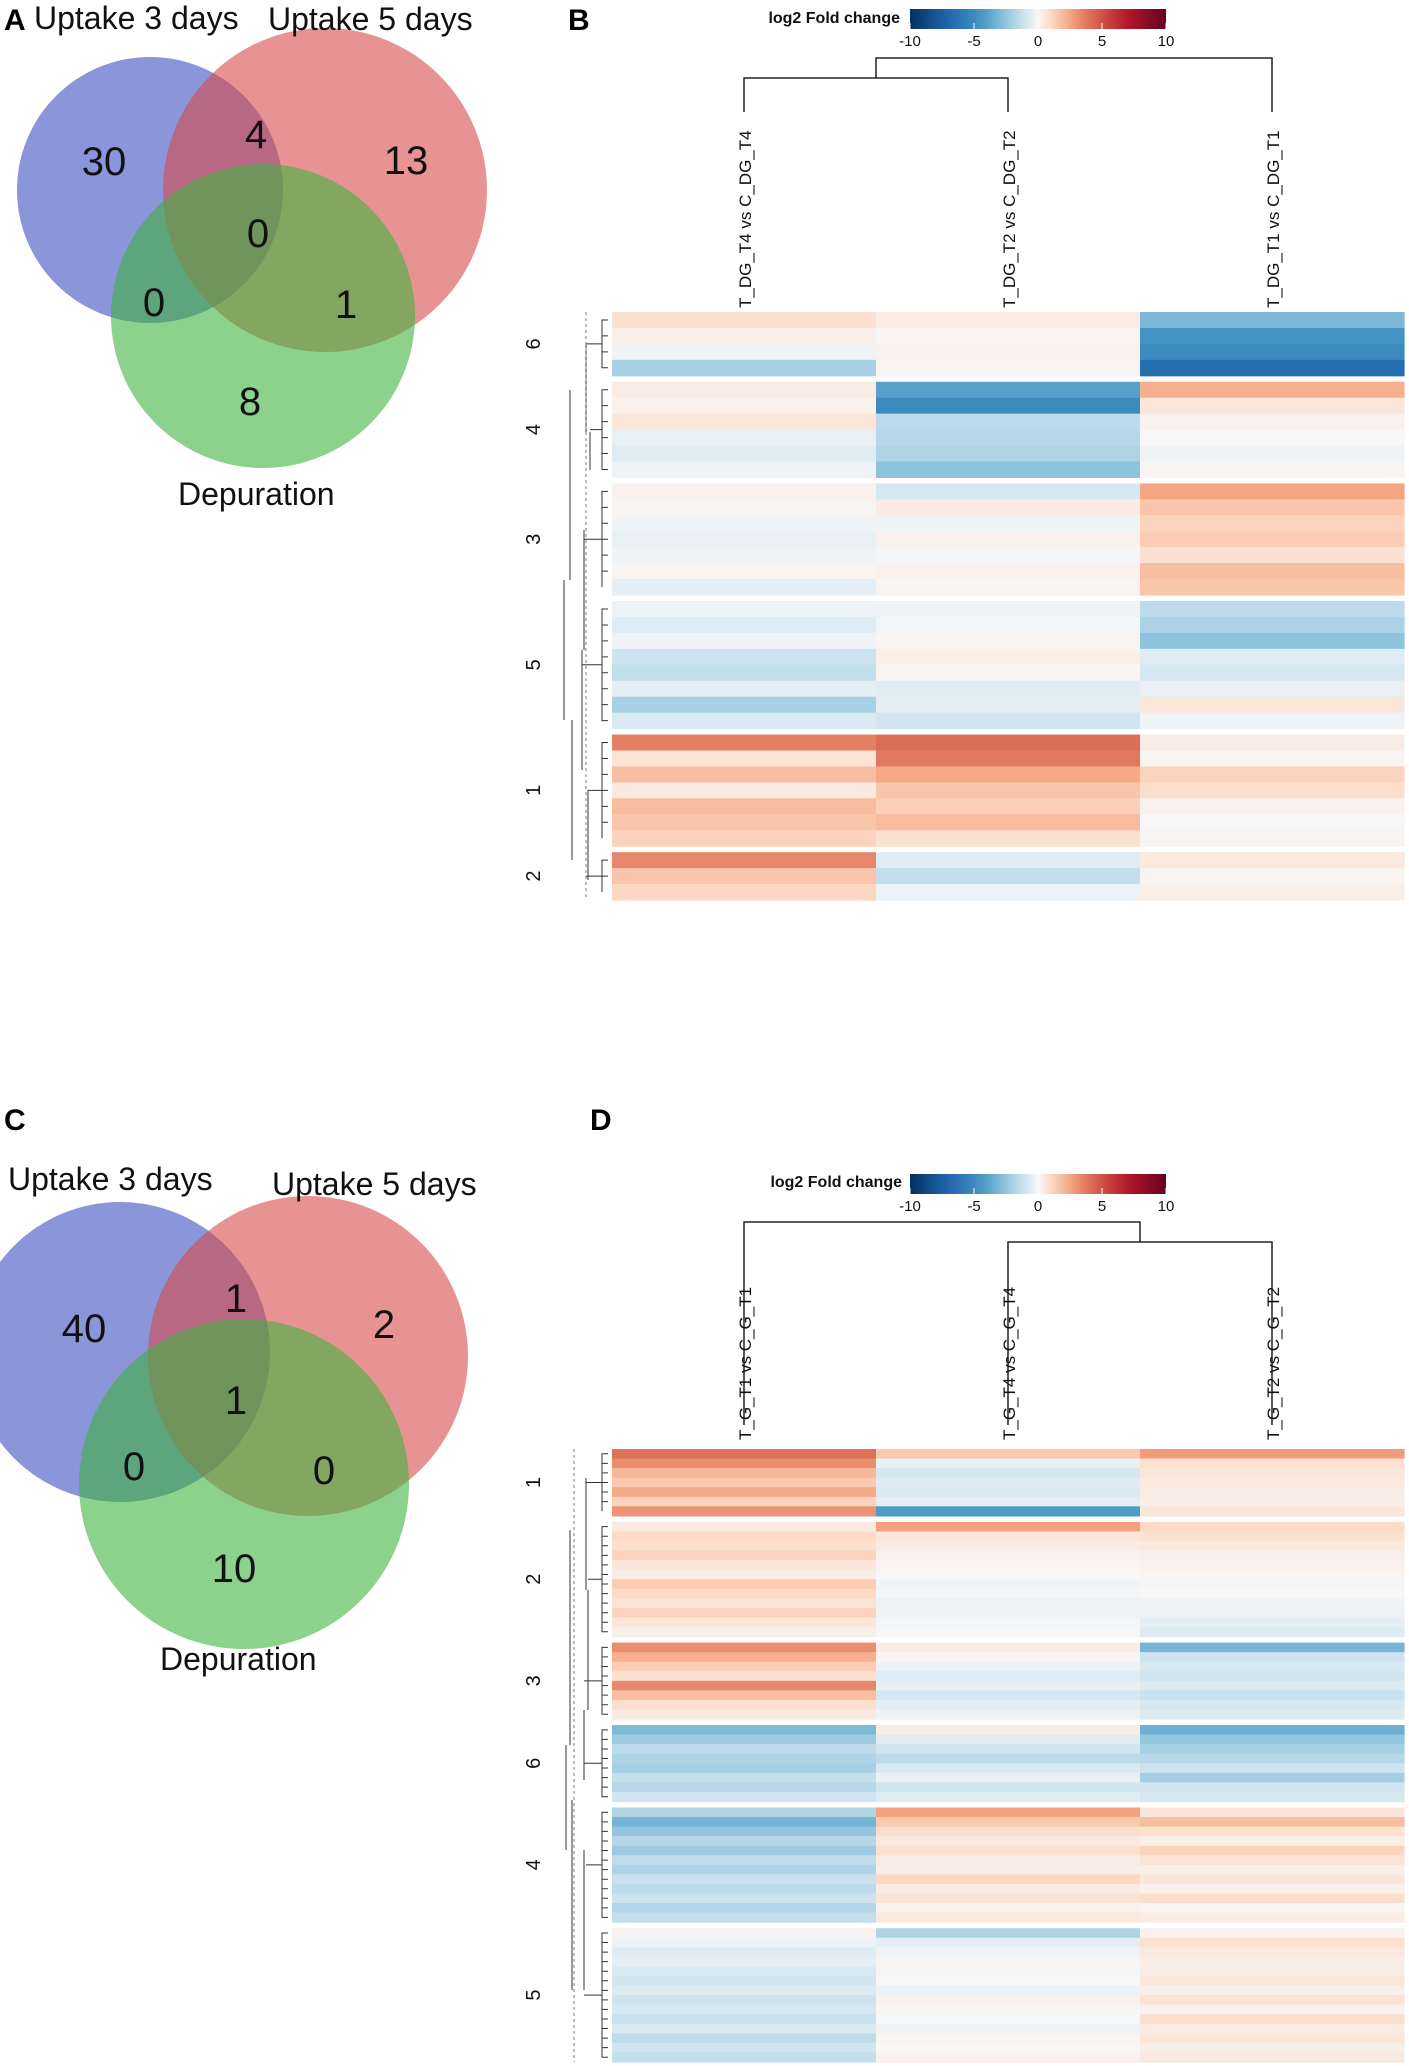  Describe the element at coordinates (534, 1995) in the screenshot. I see `heatmap-d-cluster-label: 5` at that location.